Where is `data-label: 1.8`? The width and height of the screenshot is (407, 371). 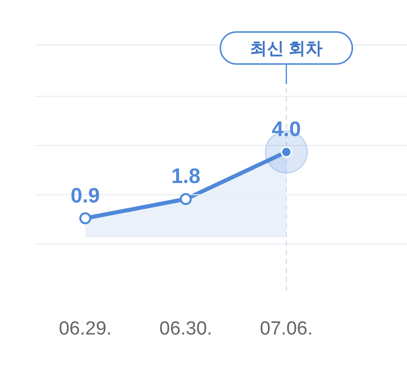 data-label: 1.8 is located at coordinates (186, 176).